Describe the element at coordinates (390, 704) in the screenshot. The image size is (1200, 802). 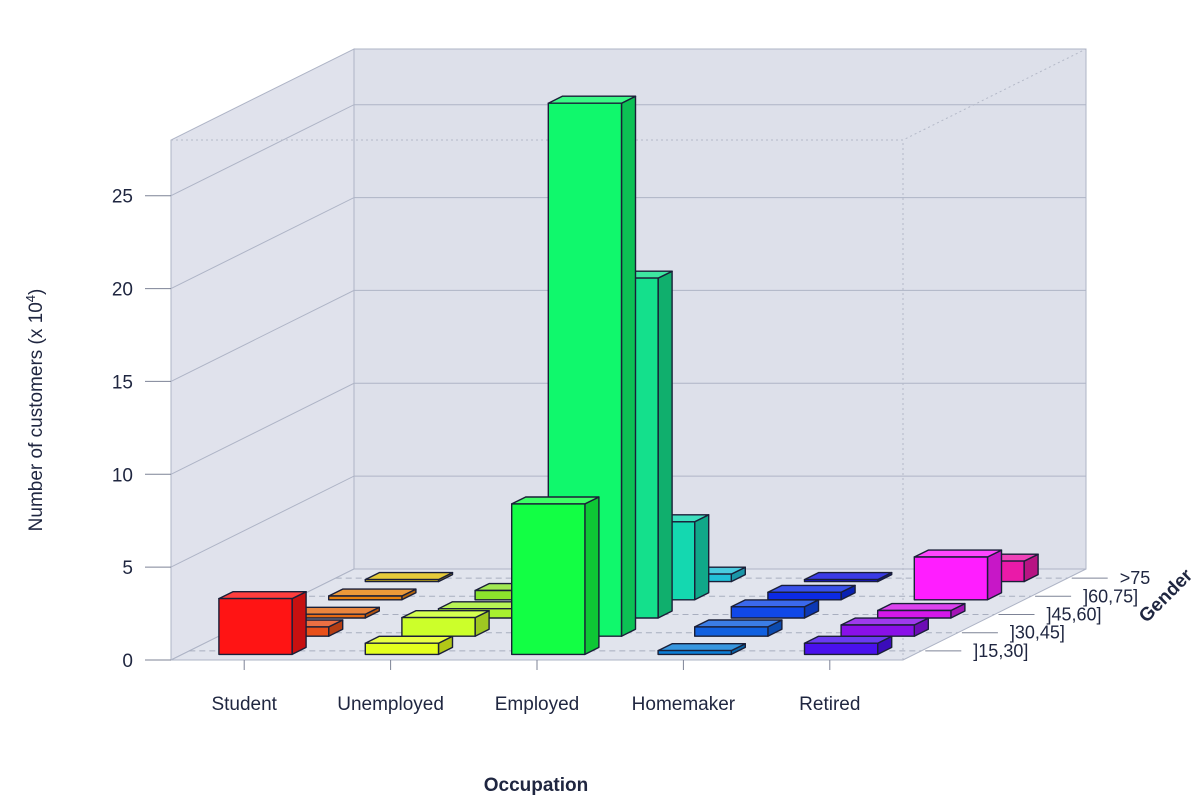
I see `x-tick-label: Unemployed` at that location.